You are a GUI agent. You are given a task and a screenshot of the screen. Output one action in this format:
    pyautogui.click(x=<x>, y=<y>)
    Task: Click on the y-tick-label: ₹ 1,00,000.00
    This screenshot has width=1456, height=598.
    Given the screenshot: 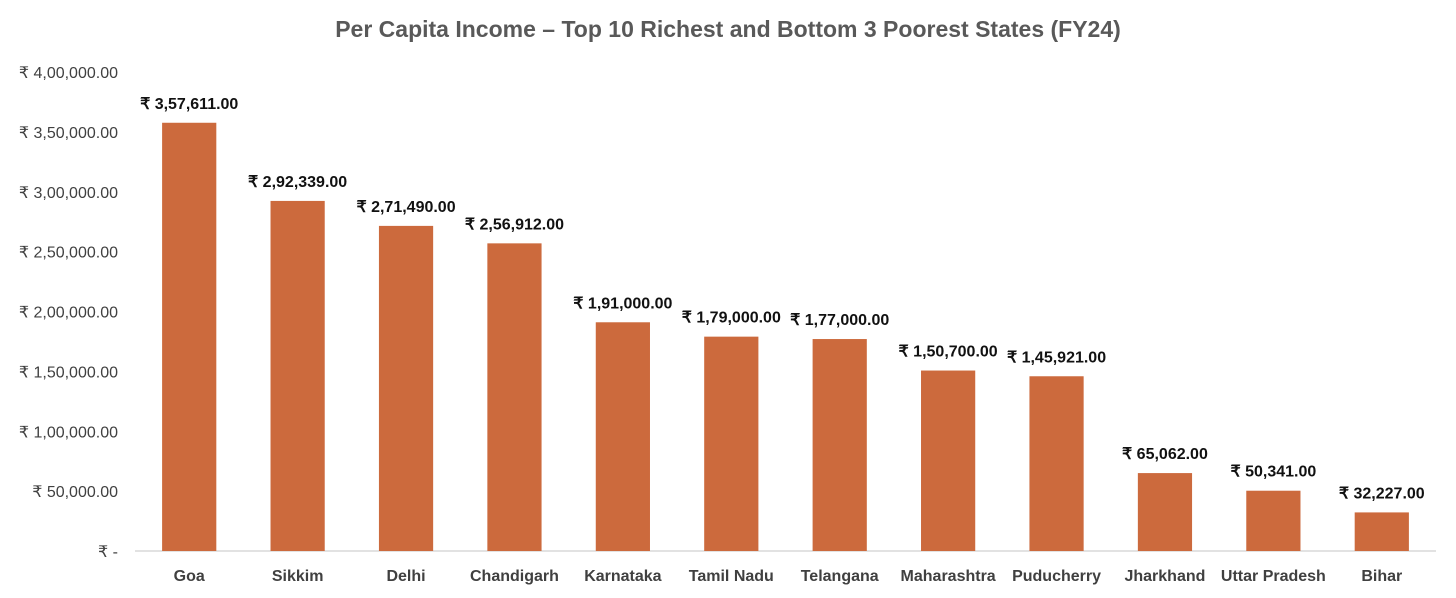 What is the action you would take?
    pyautogui.click(x=68, y=432)
    